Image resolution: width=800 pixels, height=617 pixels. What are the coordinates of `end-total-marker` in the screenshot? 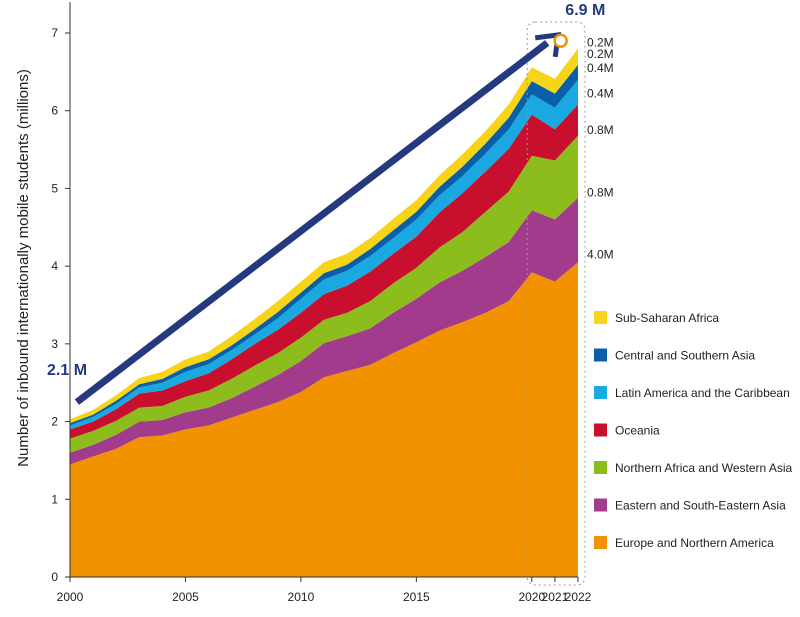 It's located at (560, 41).